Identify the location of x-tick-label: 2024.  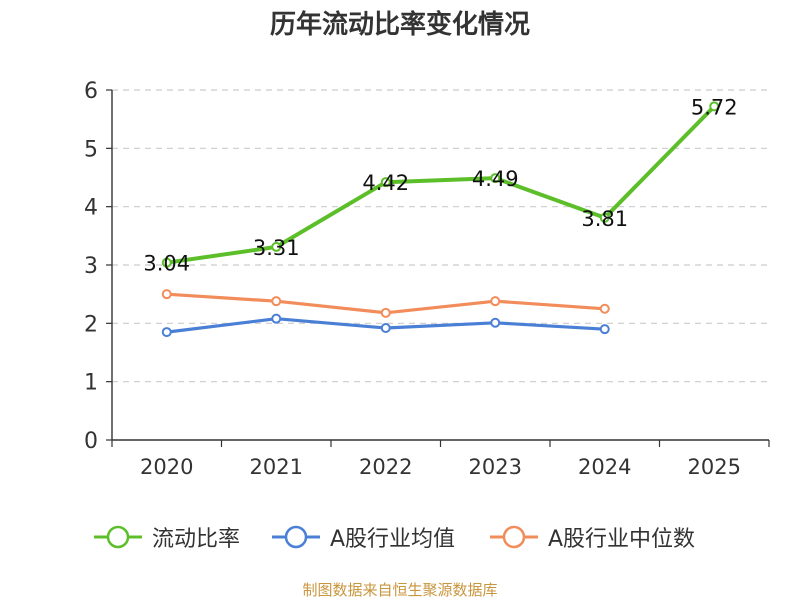
(604, 467).